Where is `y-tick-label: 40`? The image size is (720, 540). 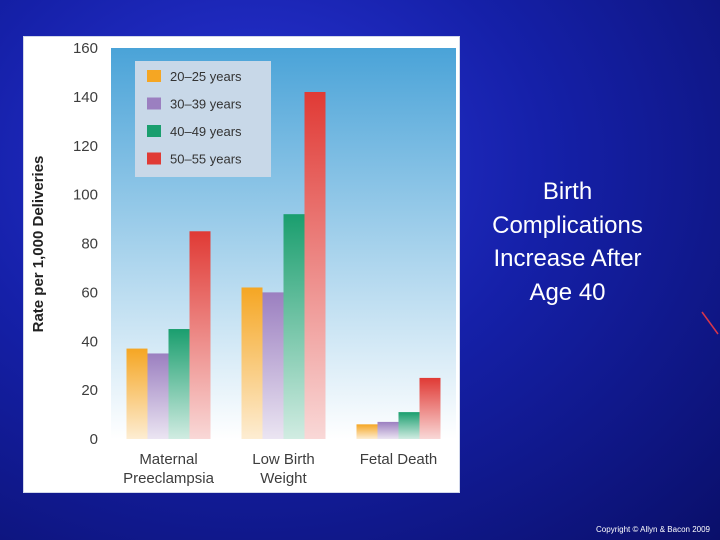
y-tick-label: 40 is located at coordinates (89, 341).